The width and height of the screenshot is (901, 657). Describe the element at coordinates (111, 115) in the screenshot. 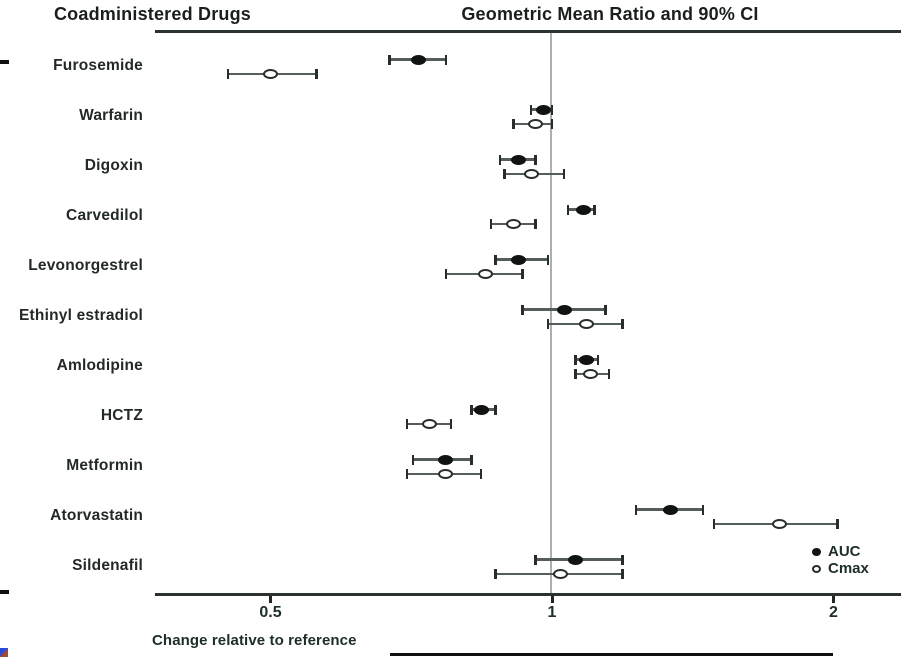

I see `category-label: Warfarin` at that location.